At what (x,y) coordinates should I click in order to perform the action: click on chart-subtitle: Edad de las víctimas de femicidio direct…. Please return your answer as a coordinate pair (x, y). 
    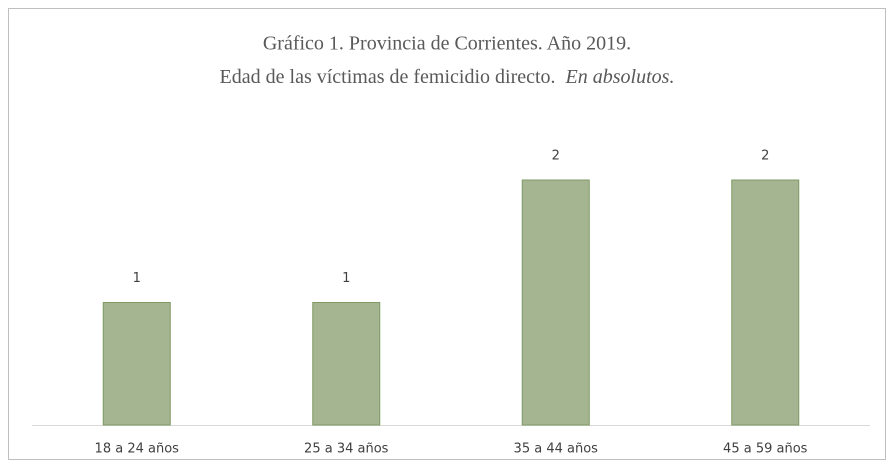
    Looking at the image, I should click on (447, 77).